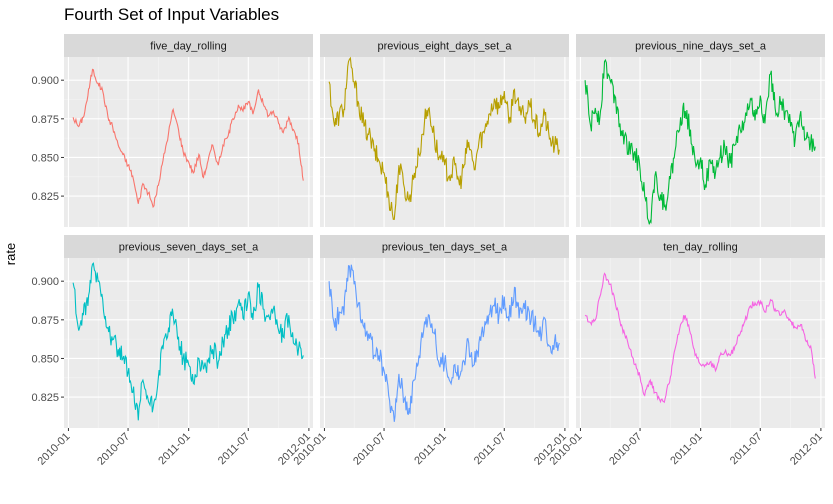 The image size is (833, 504). I want to click on x-tick-label: 2012-01, so click(806, 449).